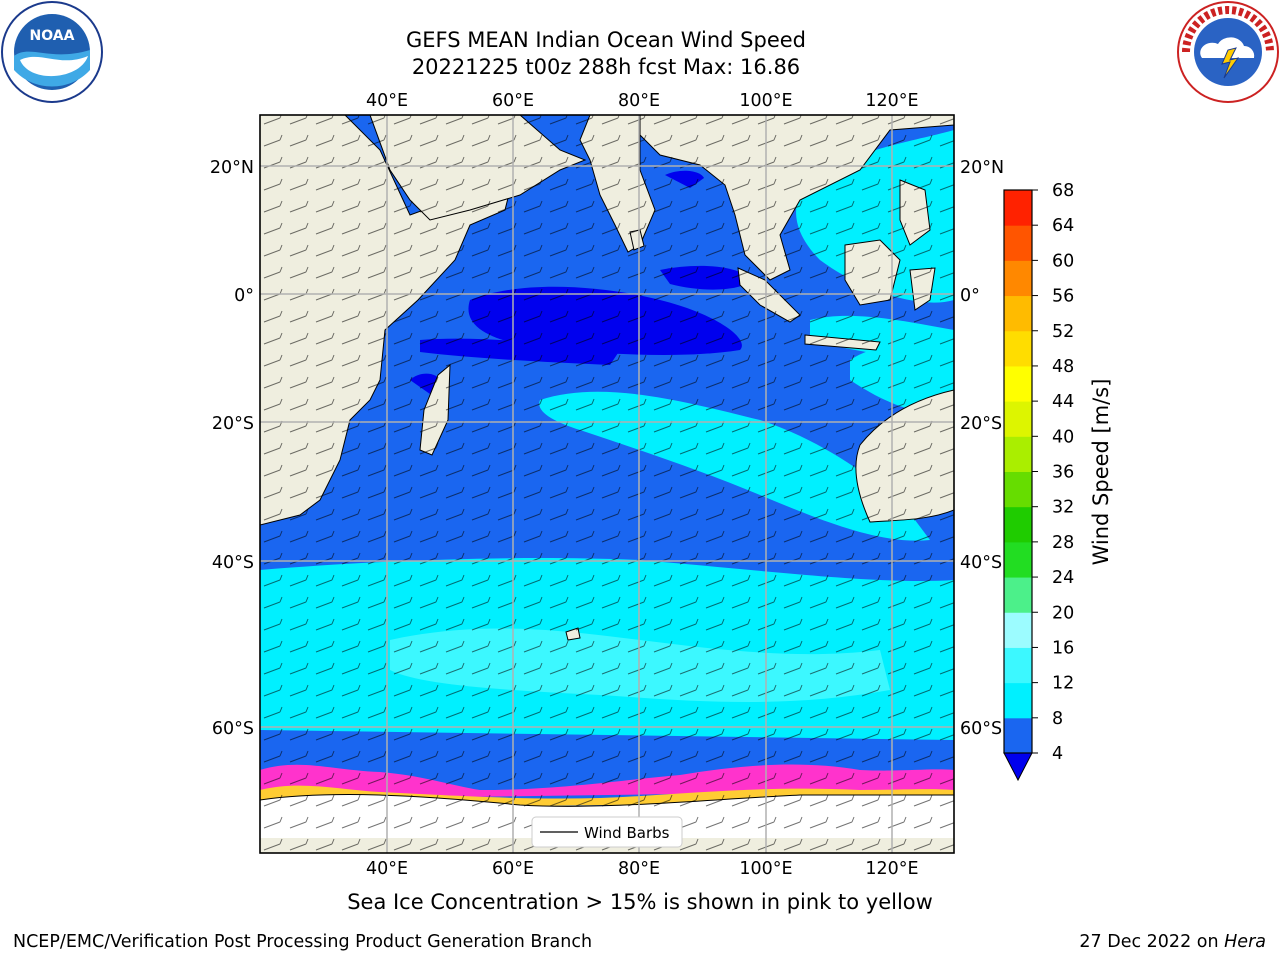 Image resolution: width=1280 pixels, height=960 pixels. What do you see at coordinates (606, 40) in the screenshot?
I see `title-line-1: GEFS MEAN Indian Ocean Wind Speed` at bounding box center [606, 40].